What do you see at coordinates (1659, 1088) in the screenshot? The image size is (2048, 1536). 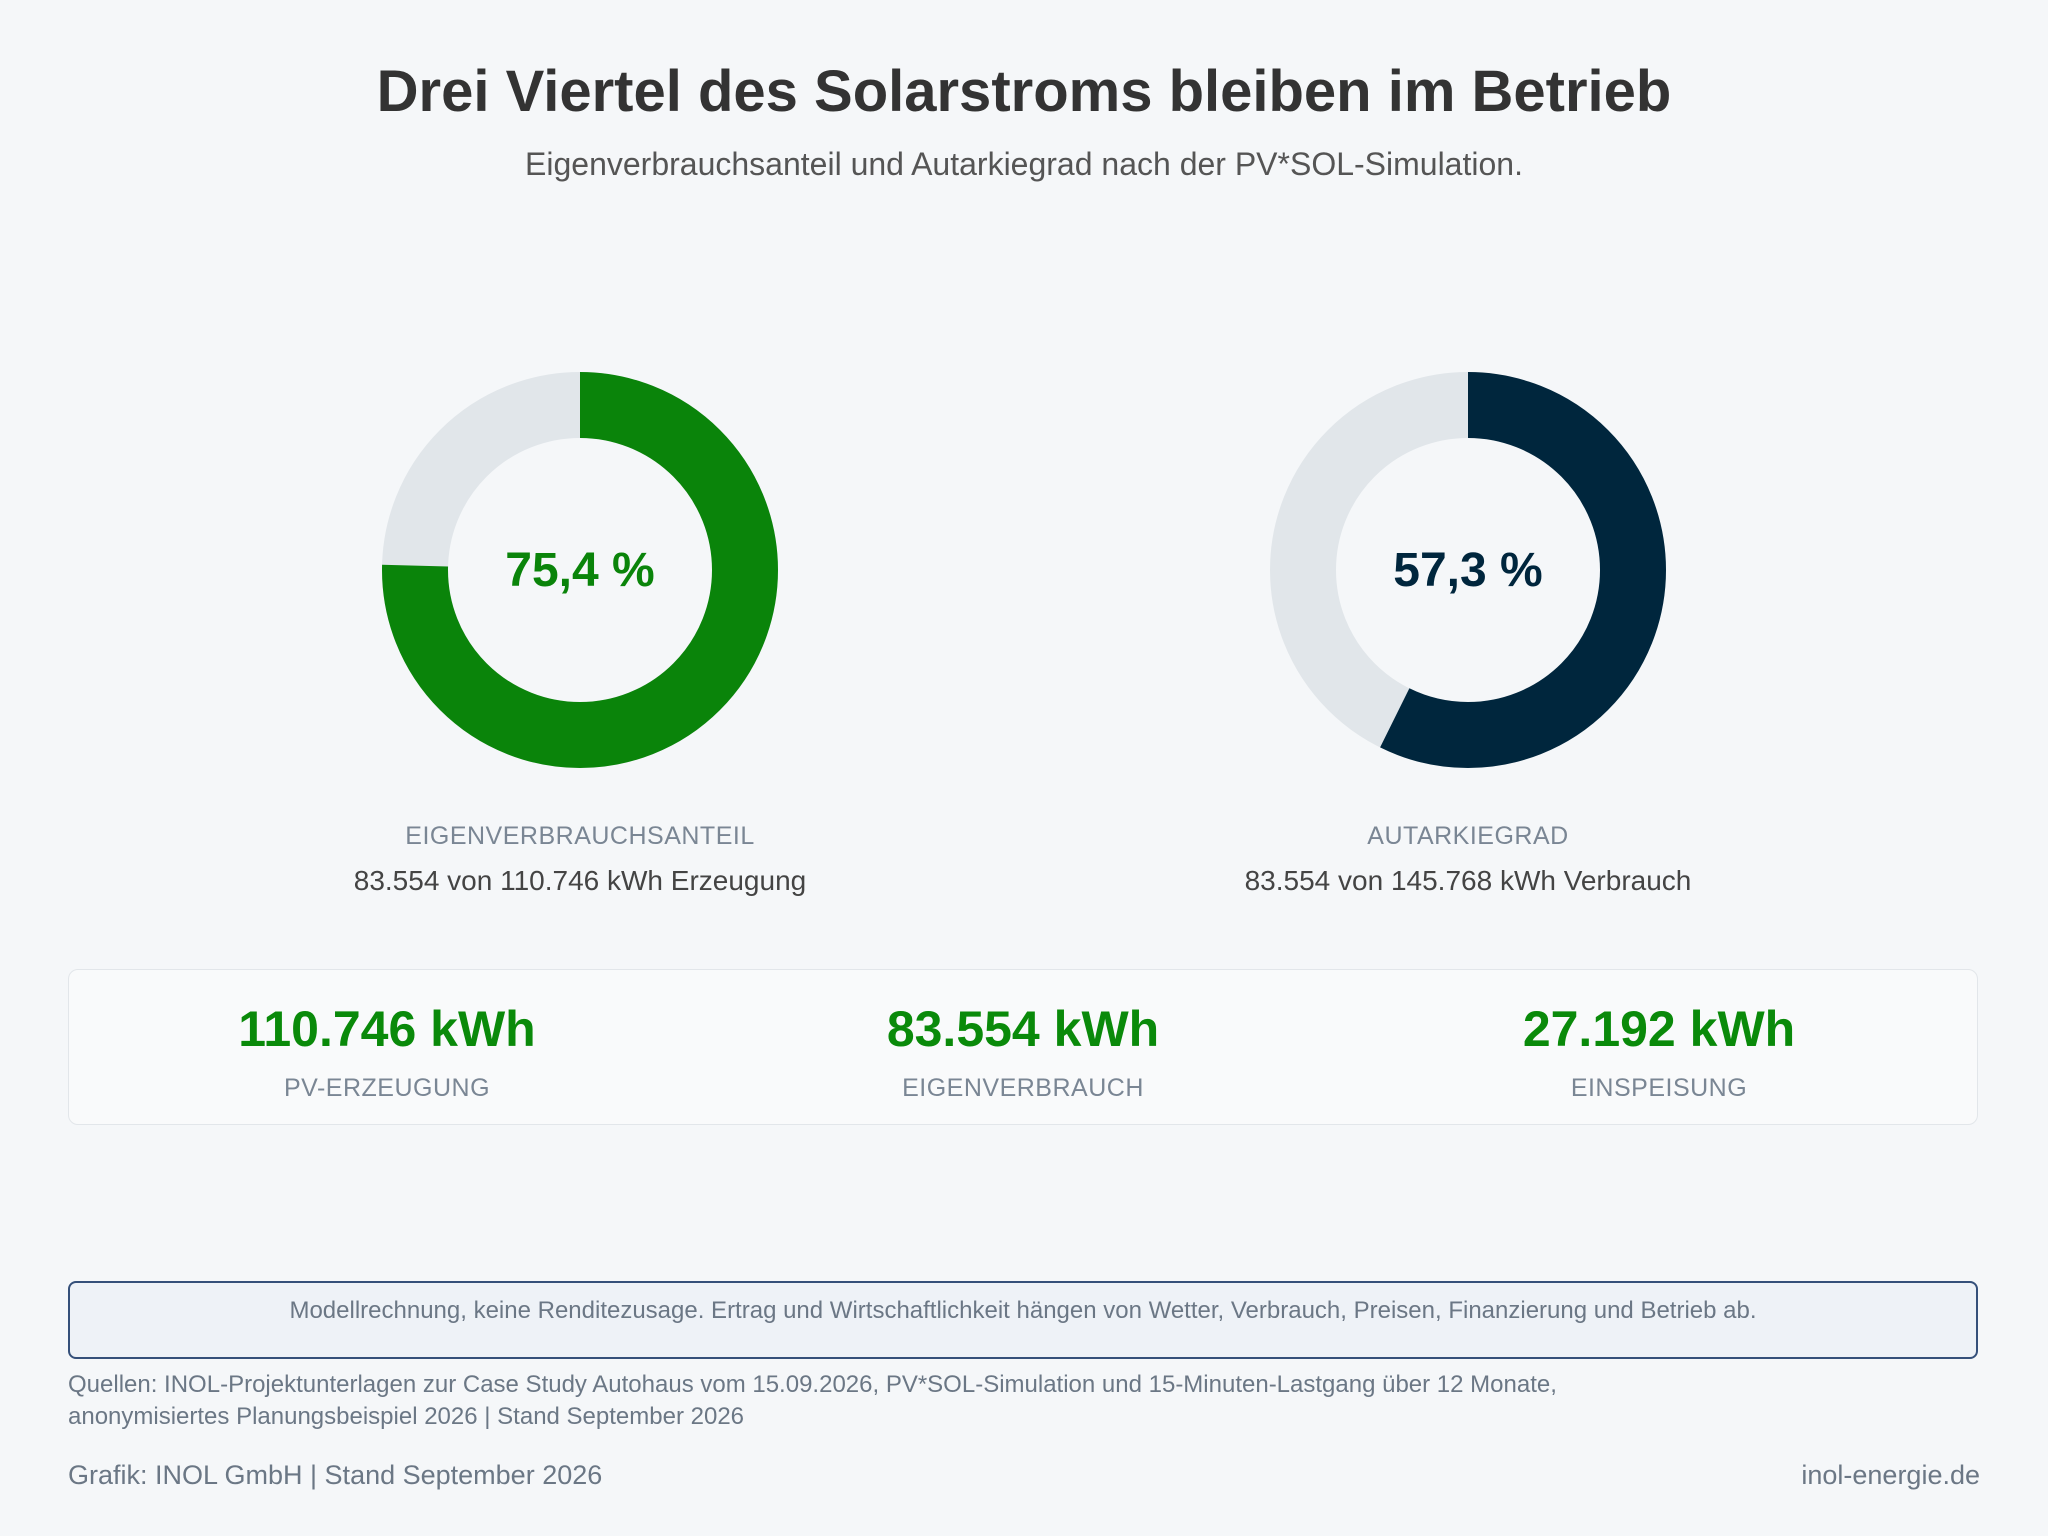 I see `kpi-label: EINSPEISUNG` at bounding box center [1659, 1088].